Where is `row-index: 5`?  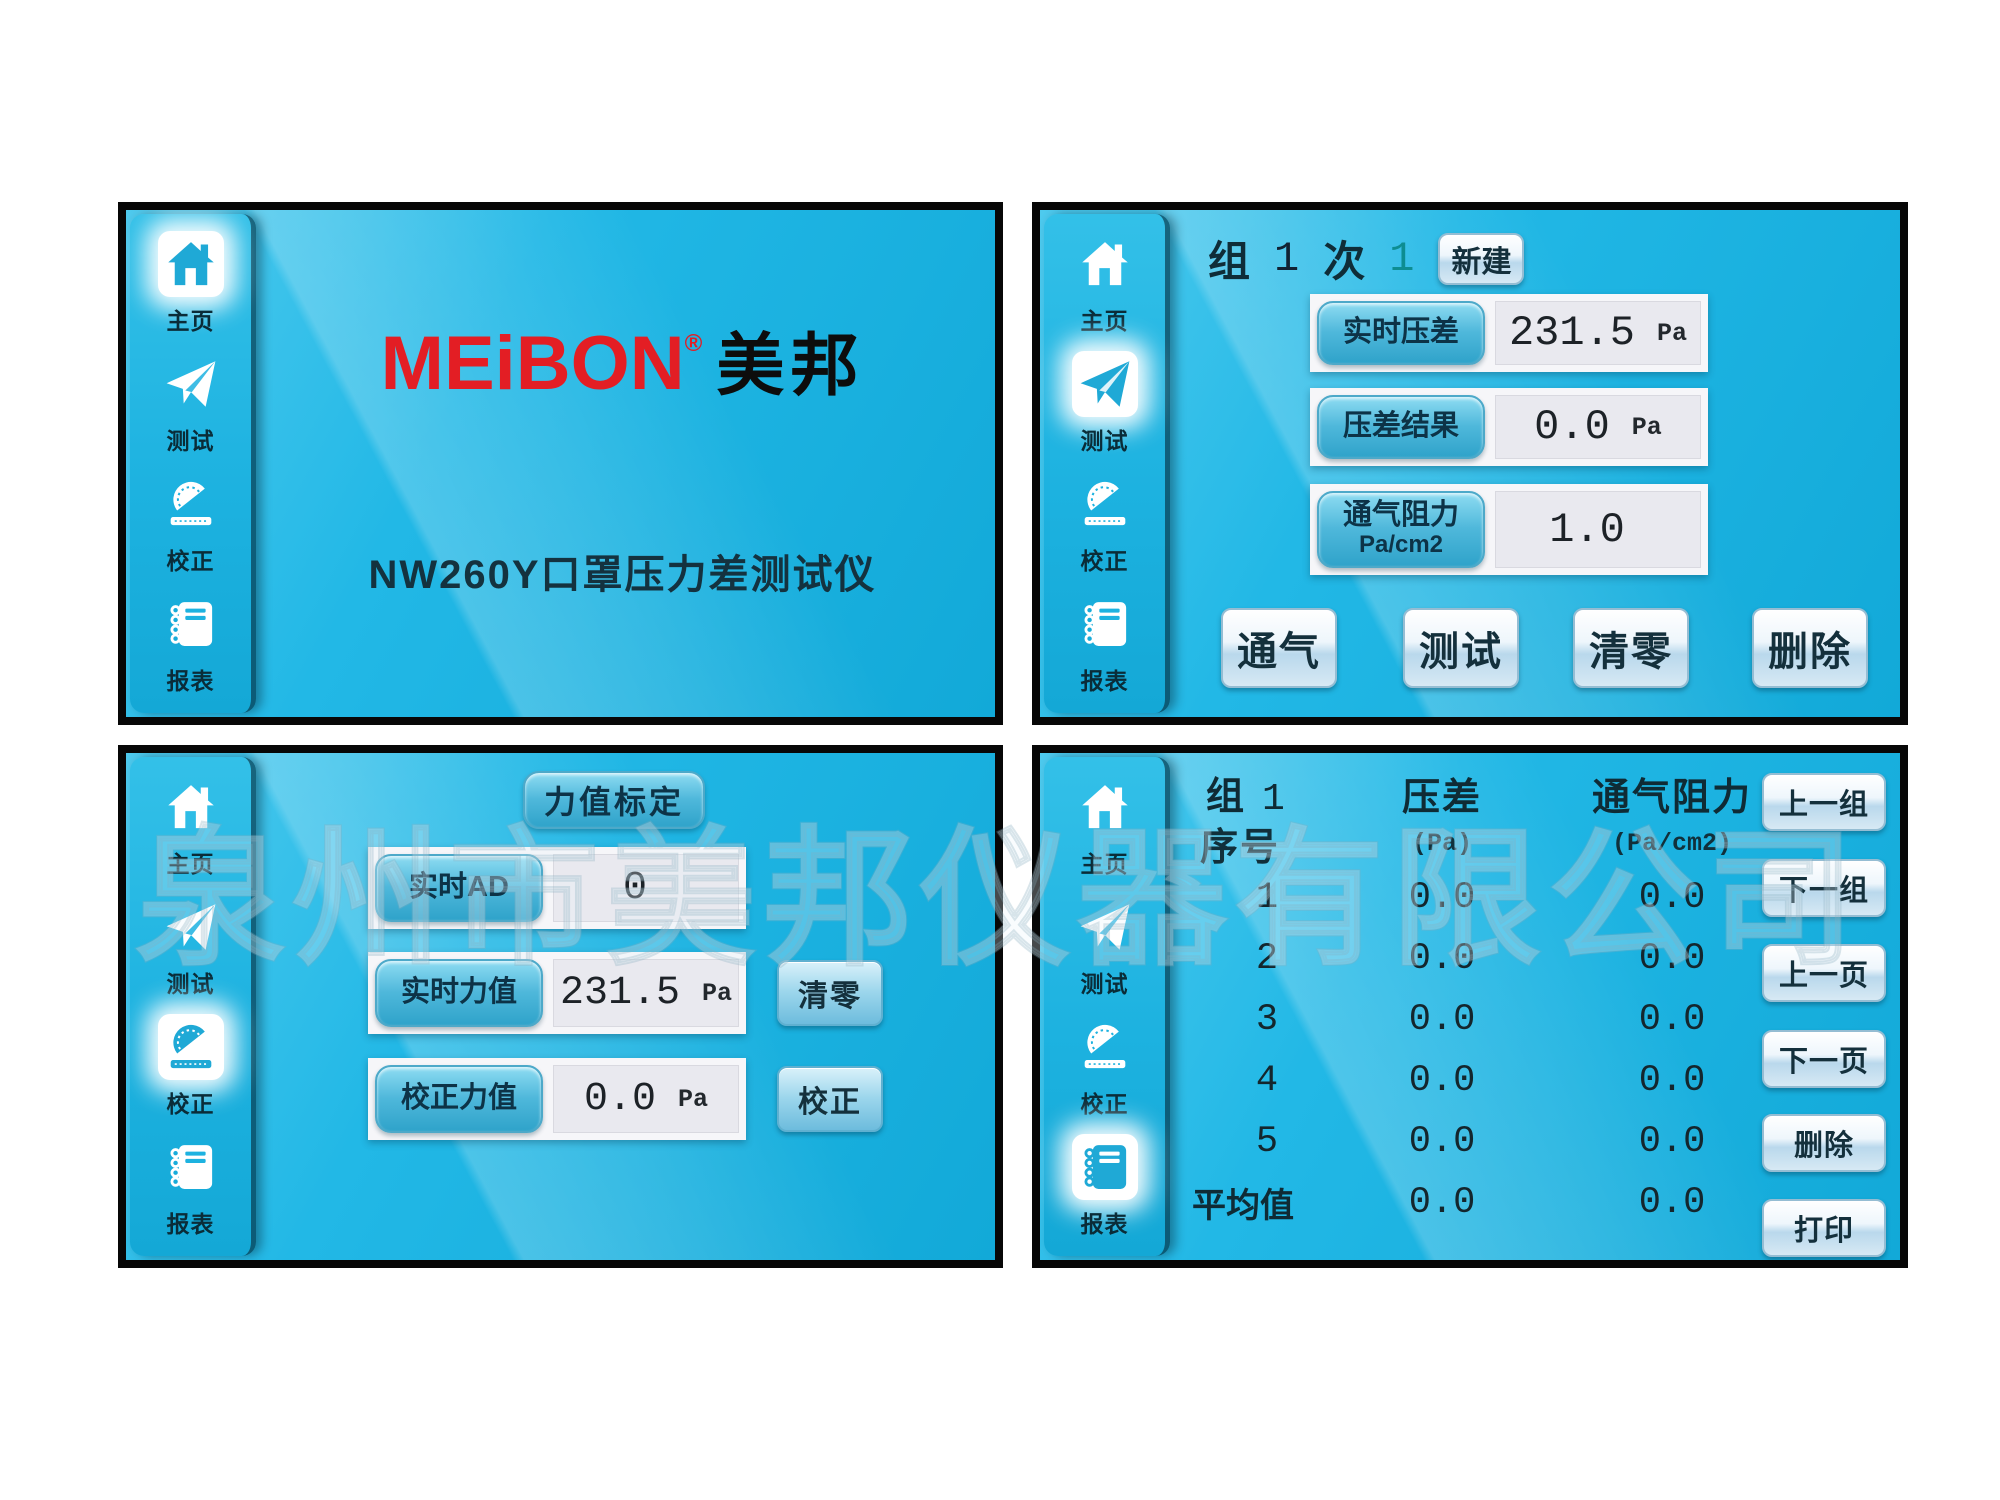 row-index: 5 is located at coordinates (1267, 1141).